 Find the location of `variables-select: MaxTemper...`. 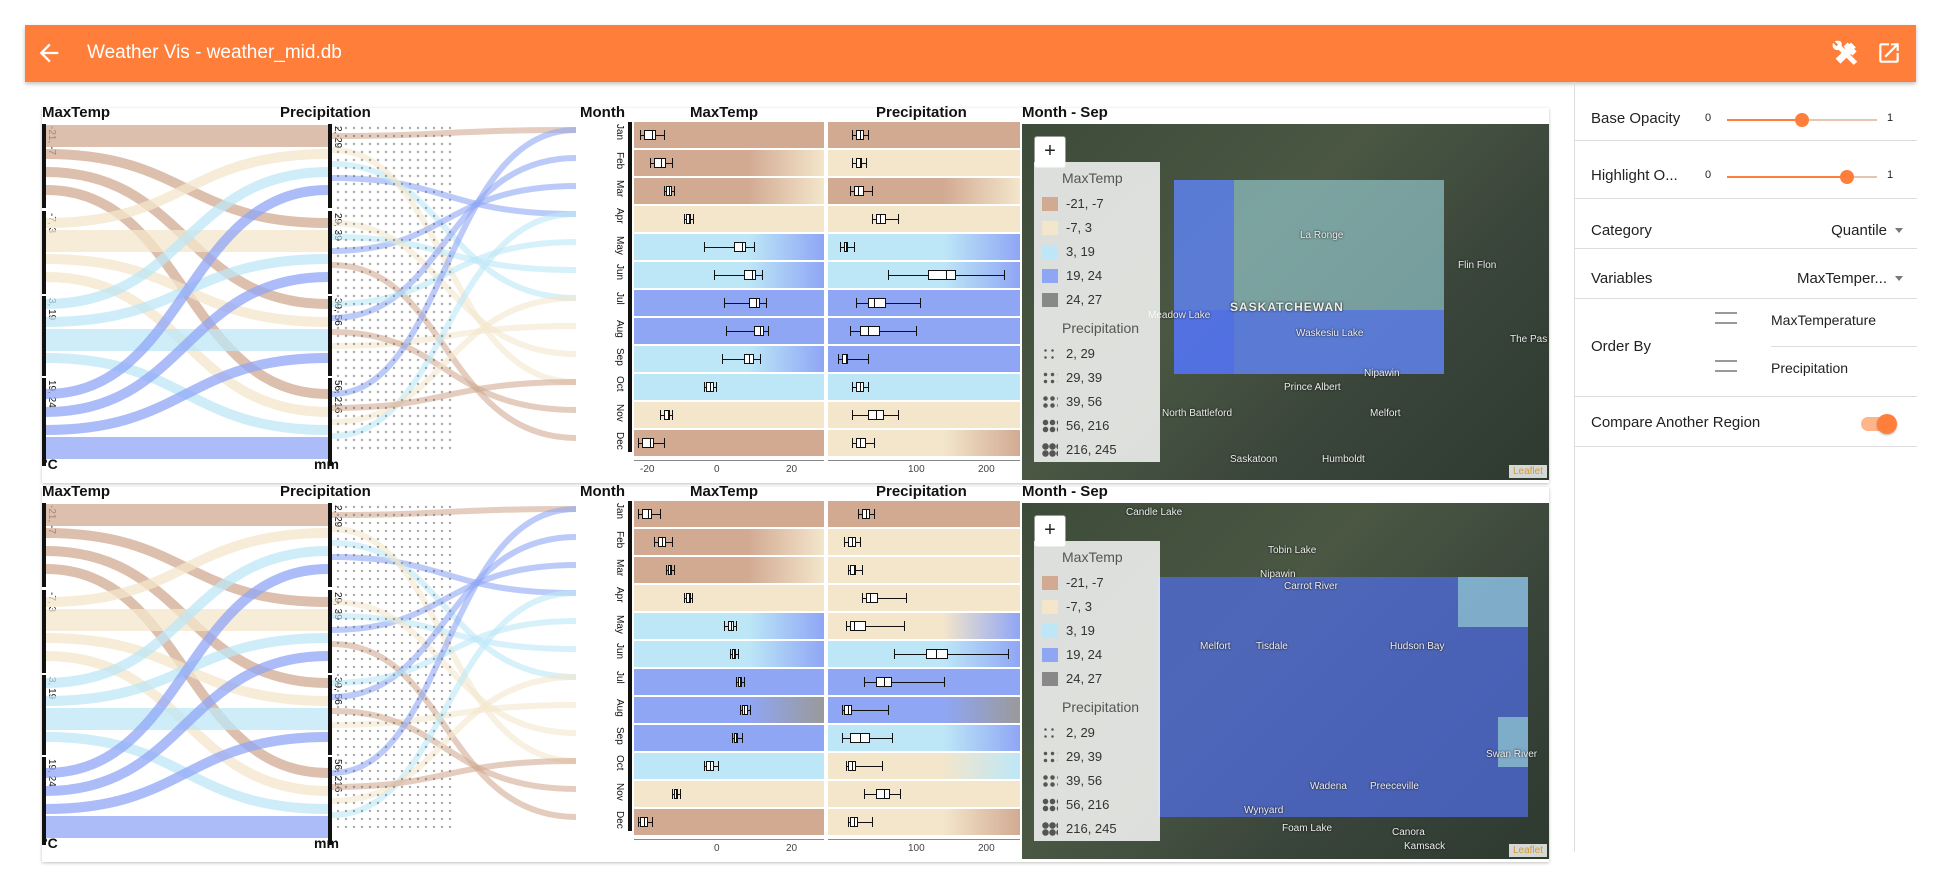

variables-select: MaxTemper... is located at coordinates (1841, 278).